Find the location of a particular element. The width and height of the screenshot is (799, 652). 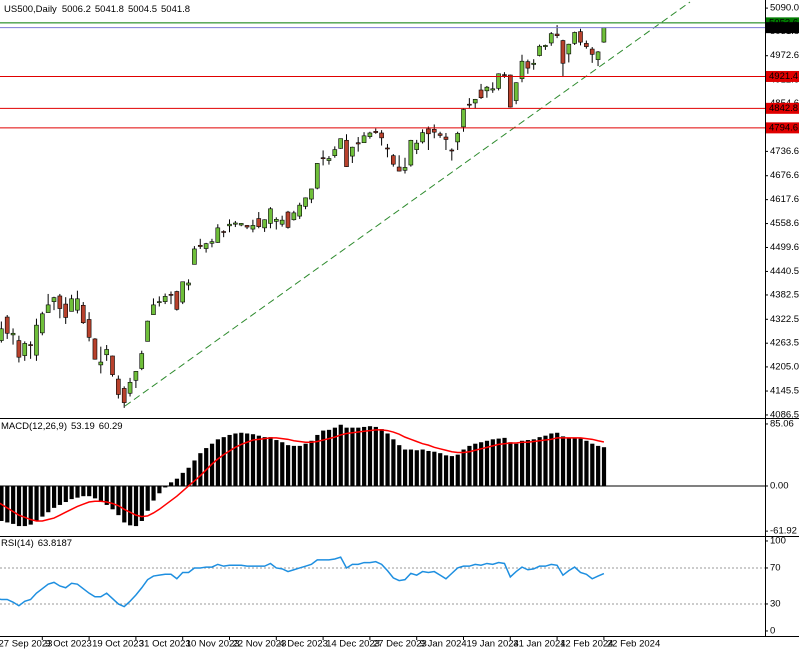

x-tick-label: 10 Nov 2023 is located at coordinates (213, 644).